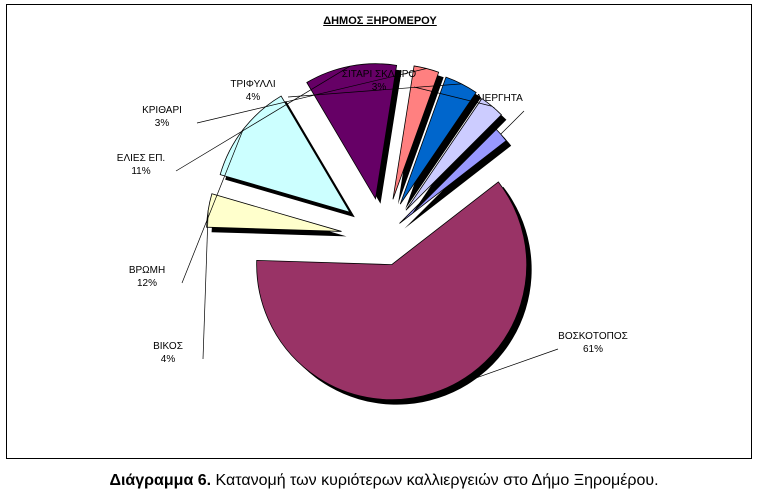 Image resolution: width=768 pixels, height=500 pixels. What do you see at coordinates (147, 283) in the screenshot?
I see `slice-percent-label: 12%` at bounding box center [147, 283].